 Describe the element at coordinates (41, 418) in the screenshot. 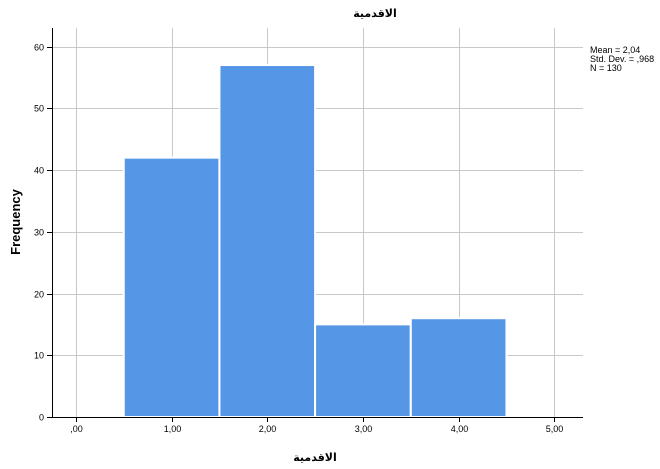

I see `y-tick-label-0: 0` at that location.